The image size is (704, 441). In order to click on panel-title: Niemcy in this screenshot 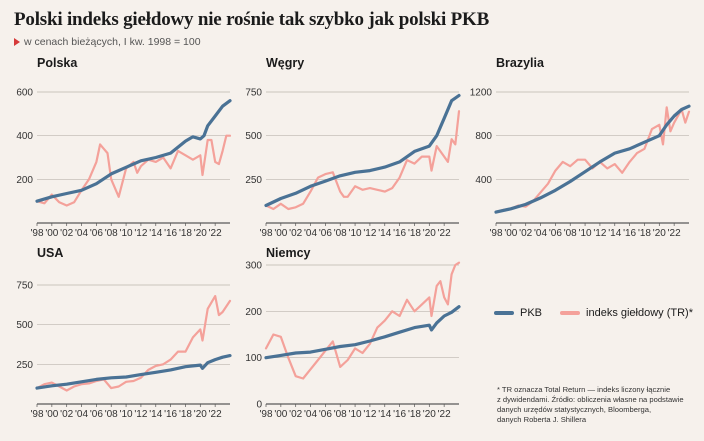, I will do `click(288, 253)`.